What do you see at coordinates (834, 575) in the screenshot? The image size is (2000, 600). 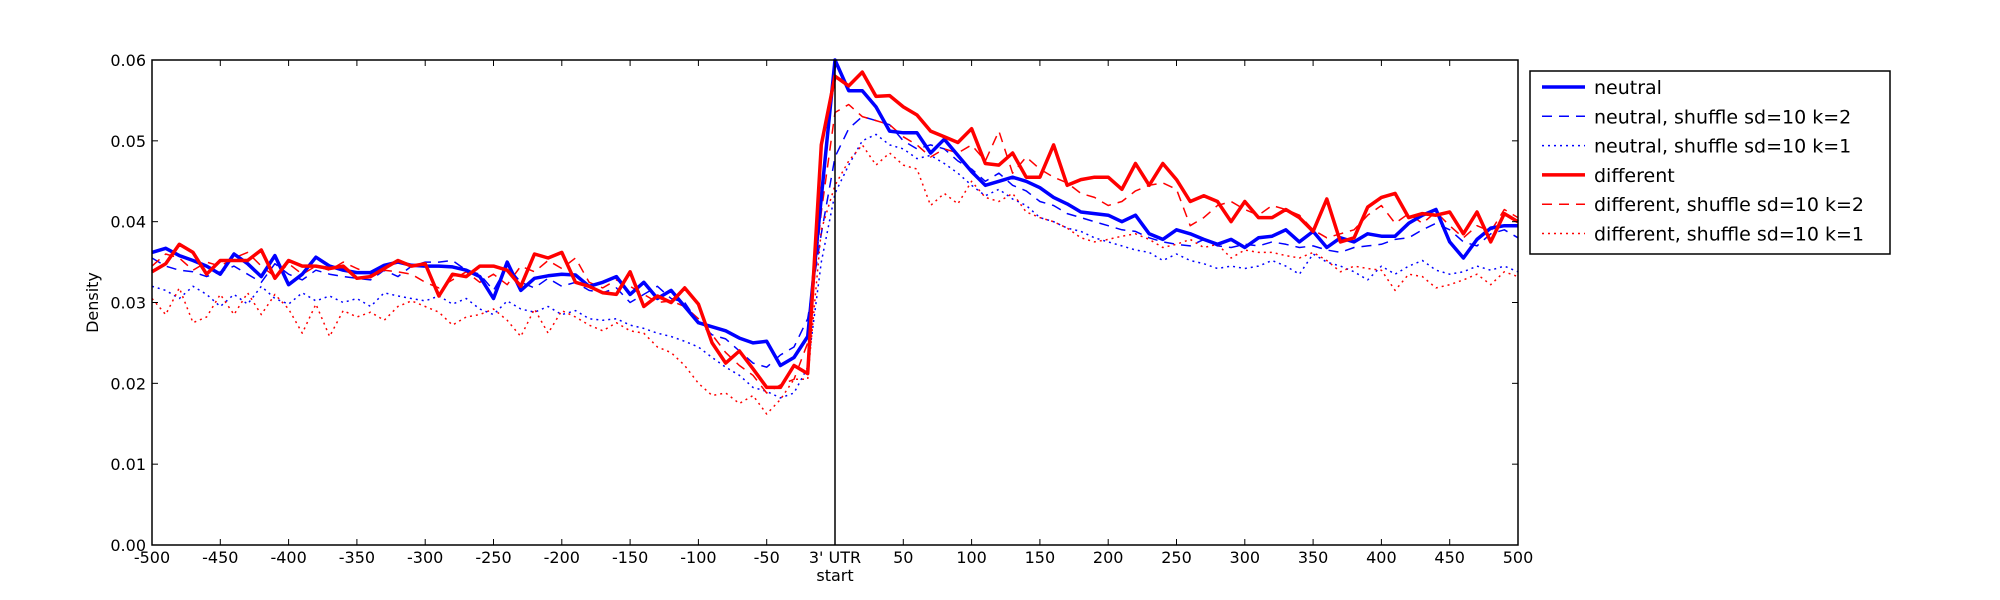 I see `x-axis-label: start` at bounding box center [834, 575].